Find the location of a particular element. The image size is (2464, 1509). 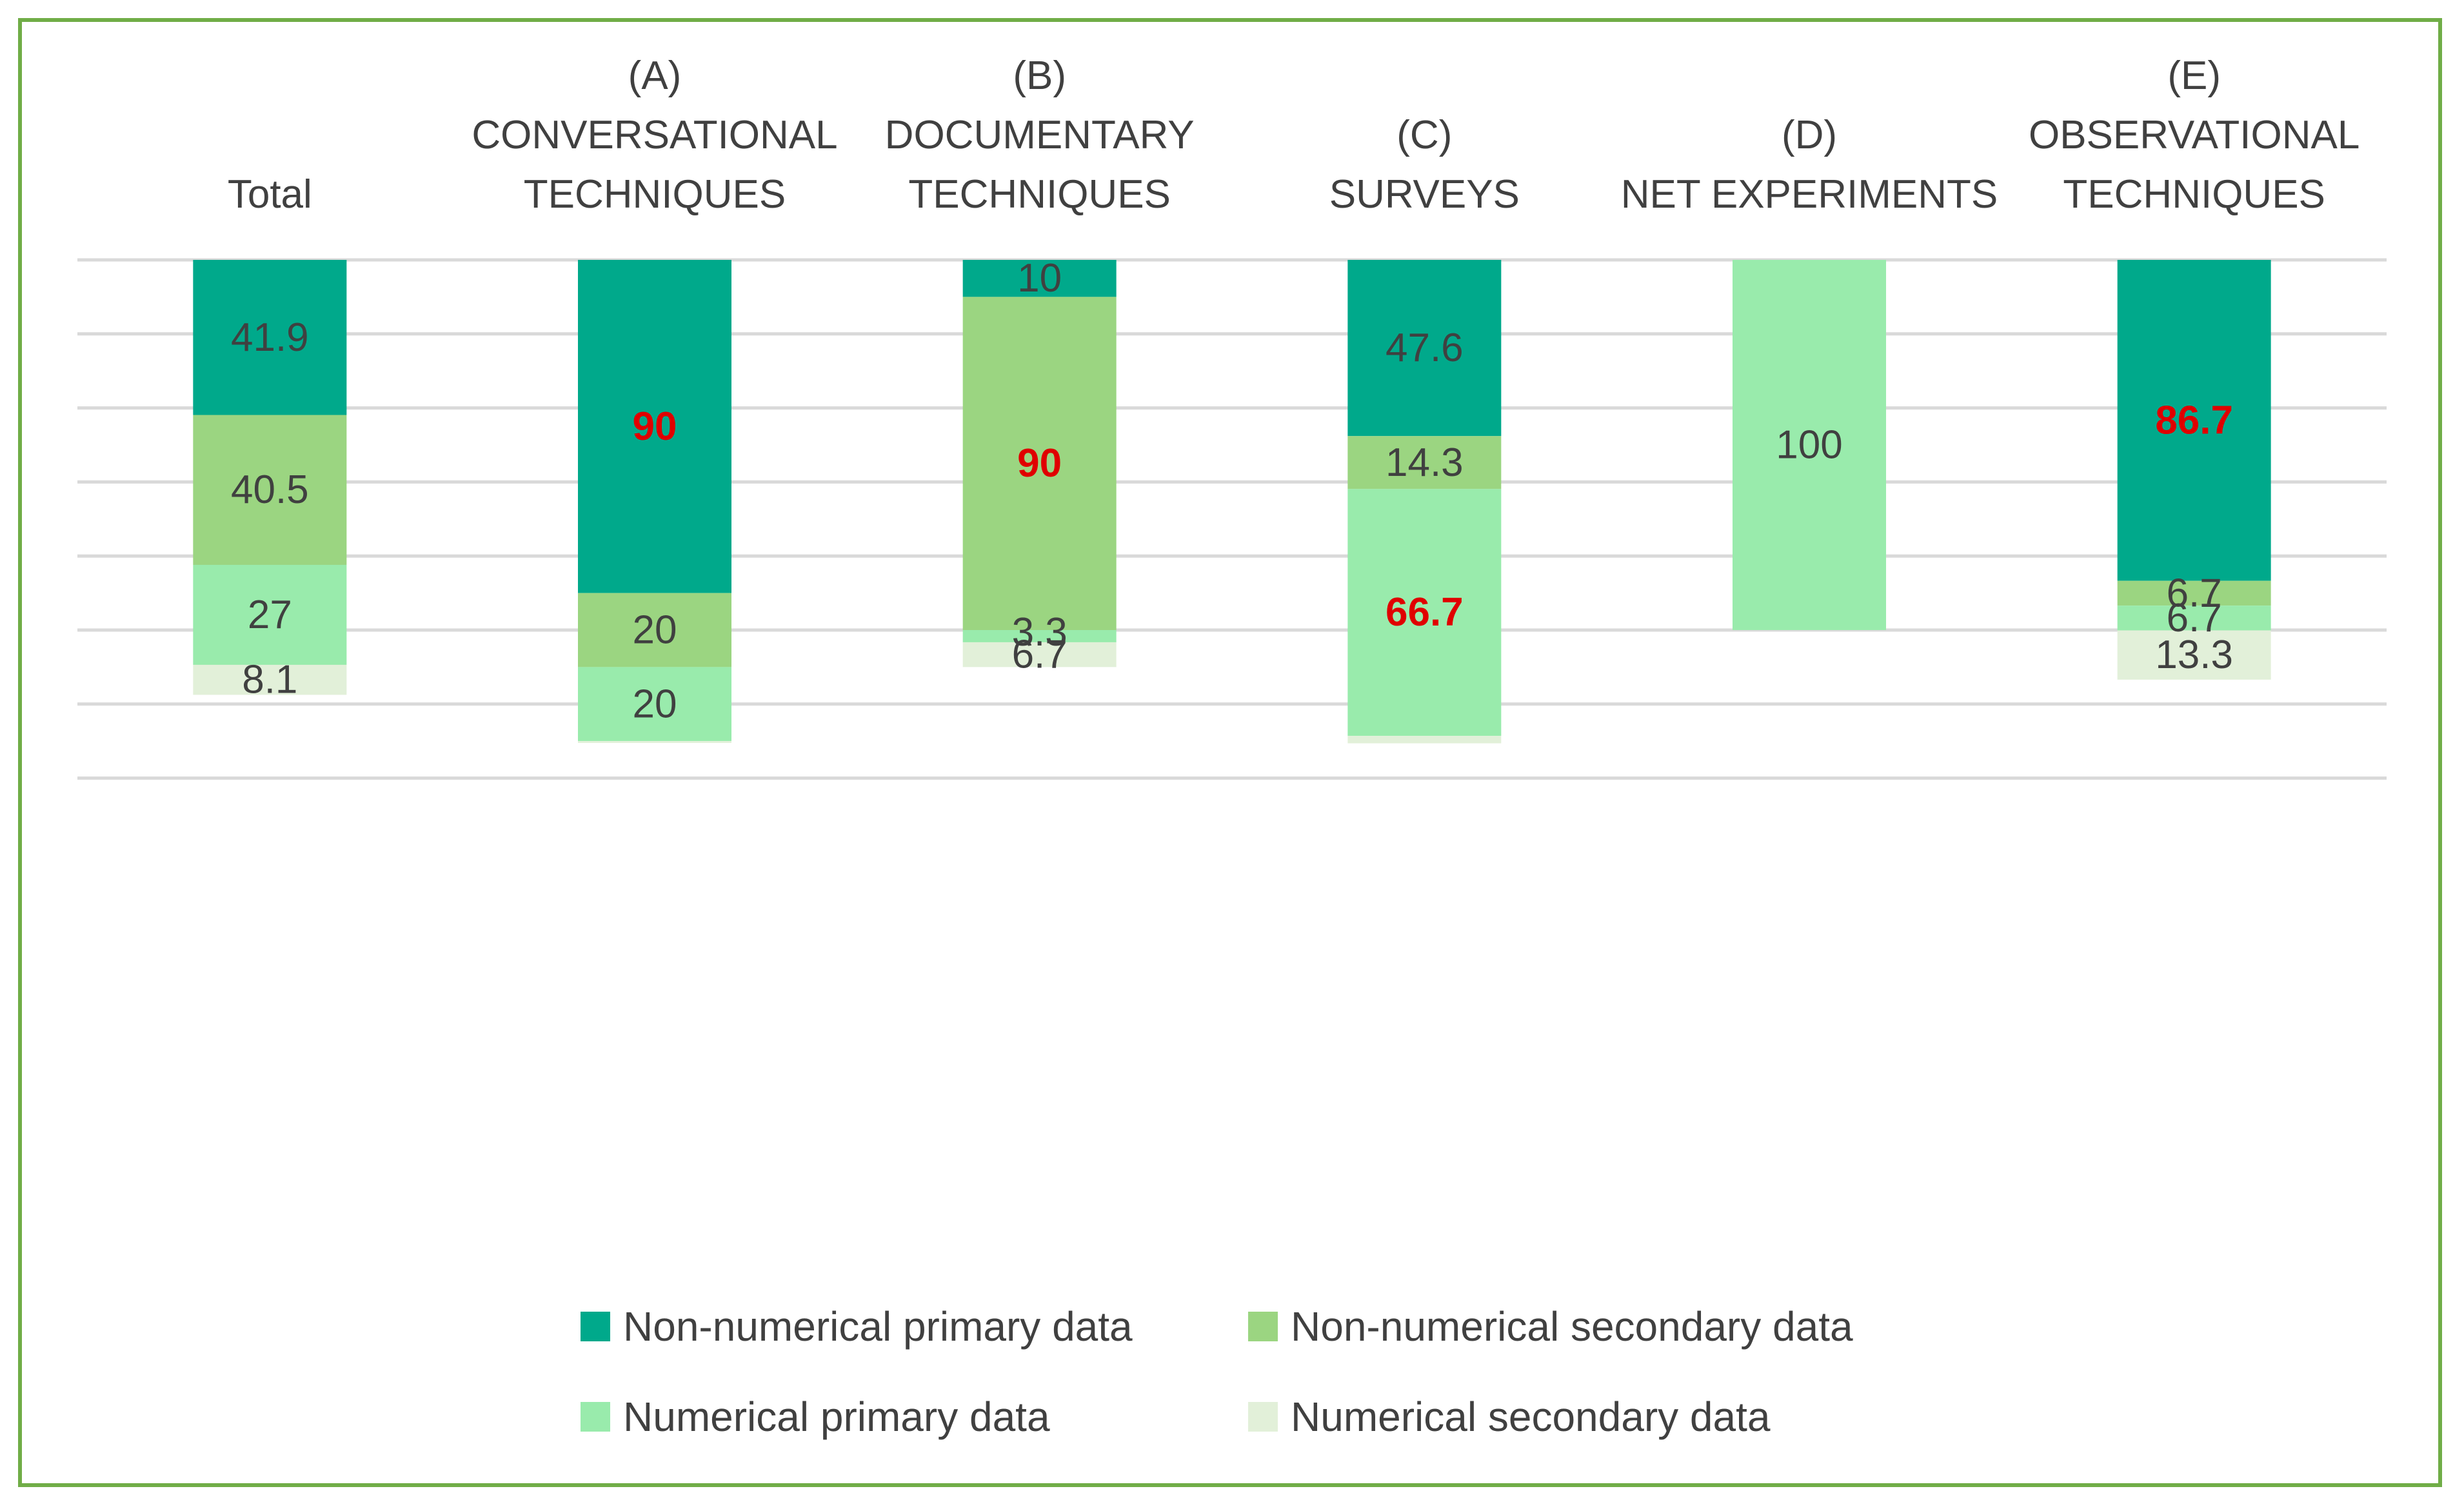

category-label: (A) is located at coordinates (655, 76).